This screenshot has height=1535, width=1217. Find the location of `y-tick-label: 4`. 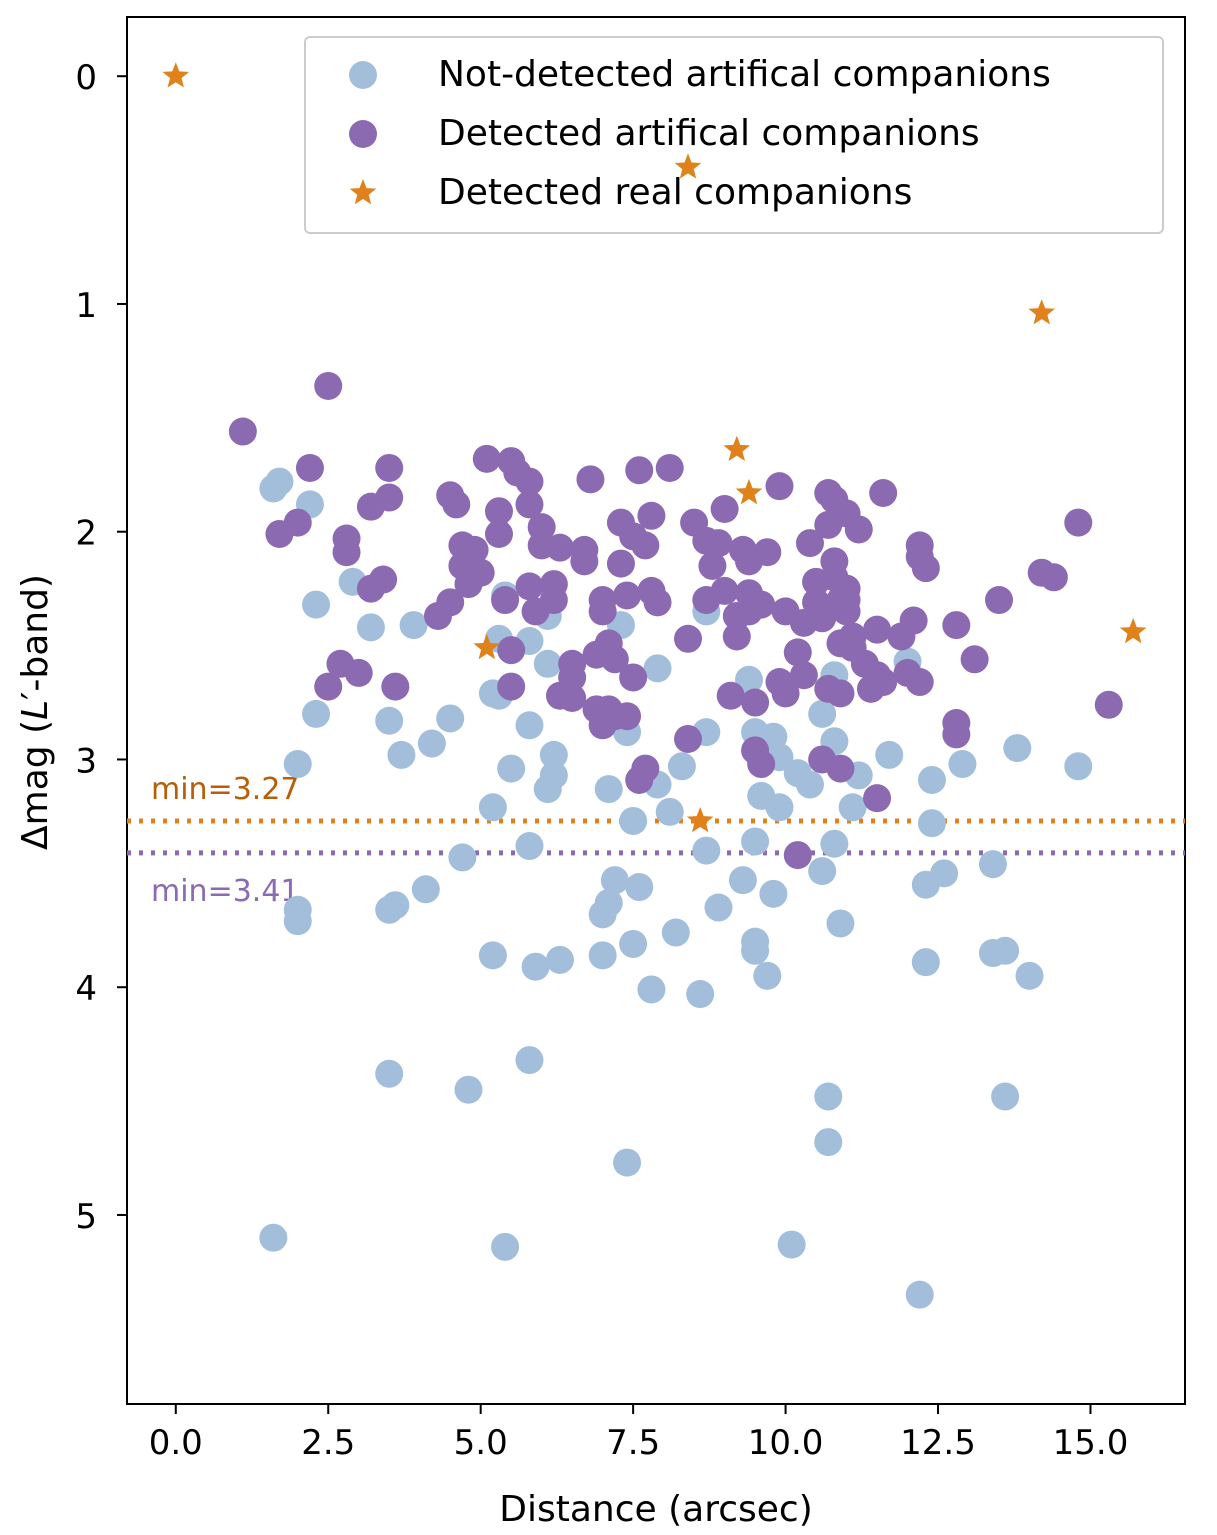

y-tick-label: 4 is located at coordinates (86, 989).